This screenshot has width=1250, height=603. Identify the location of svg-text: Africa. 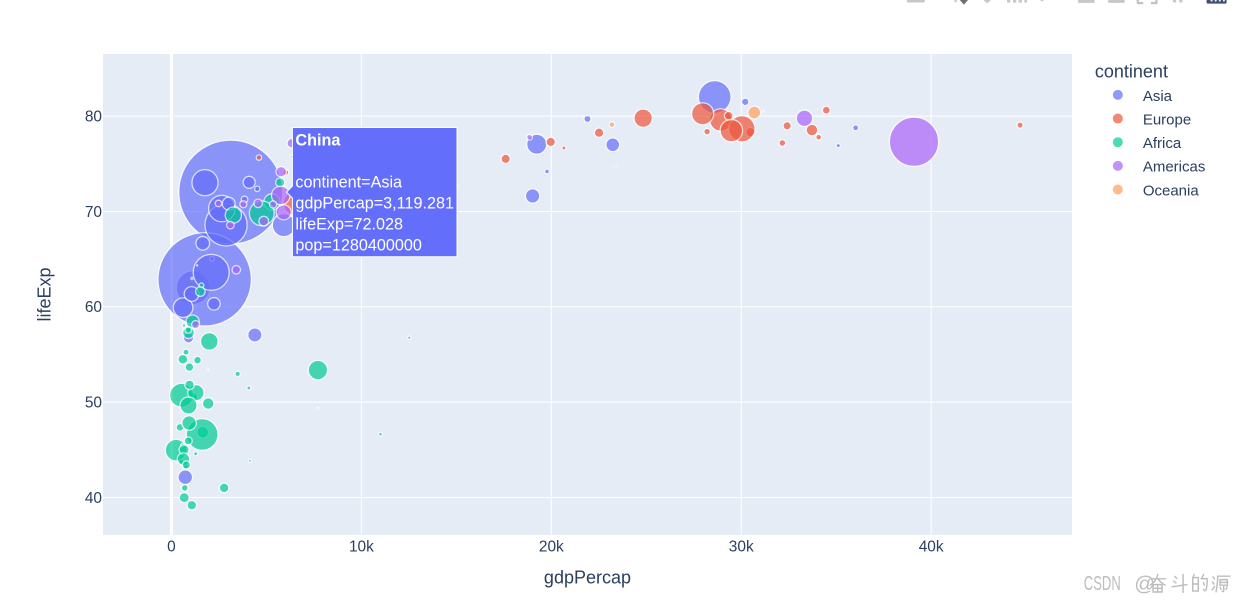
(1162, 143).